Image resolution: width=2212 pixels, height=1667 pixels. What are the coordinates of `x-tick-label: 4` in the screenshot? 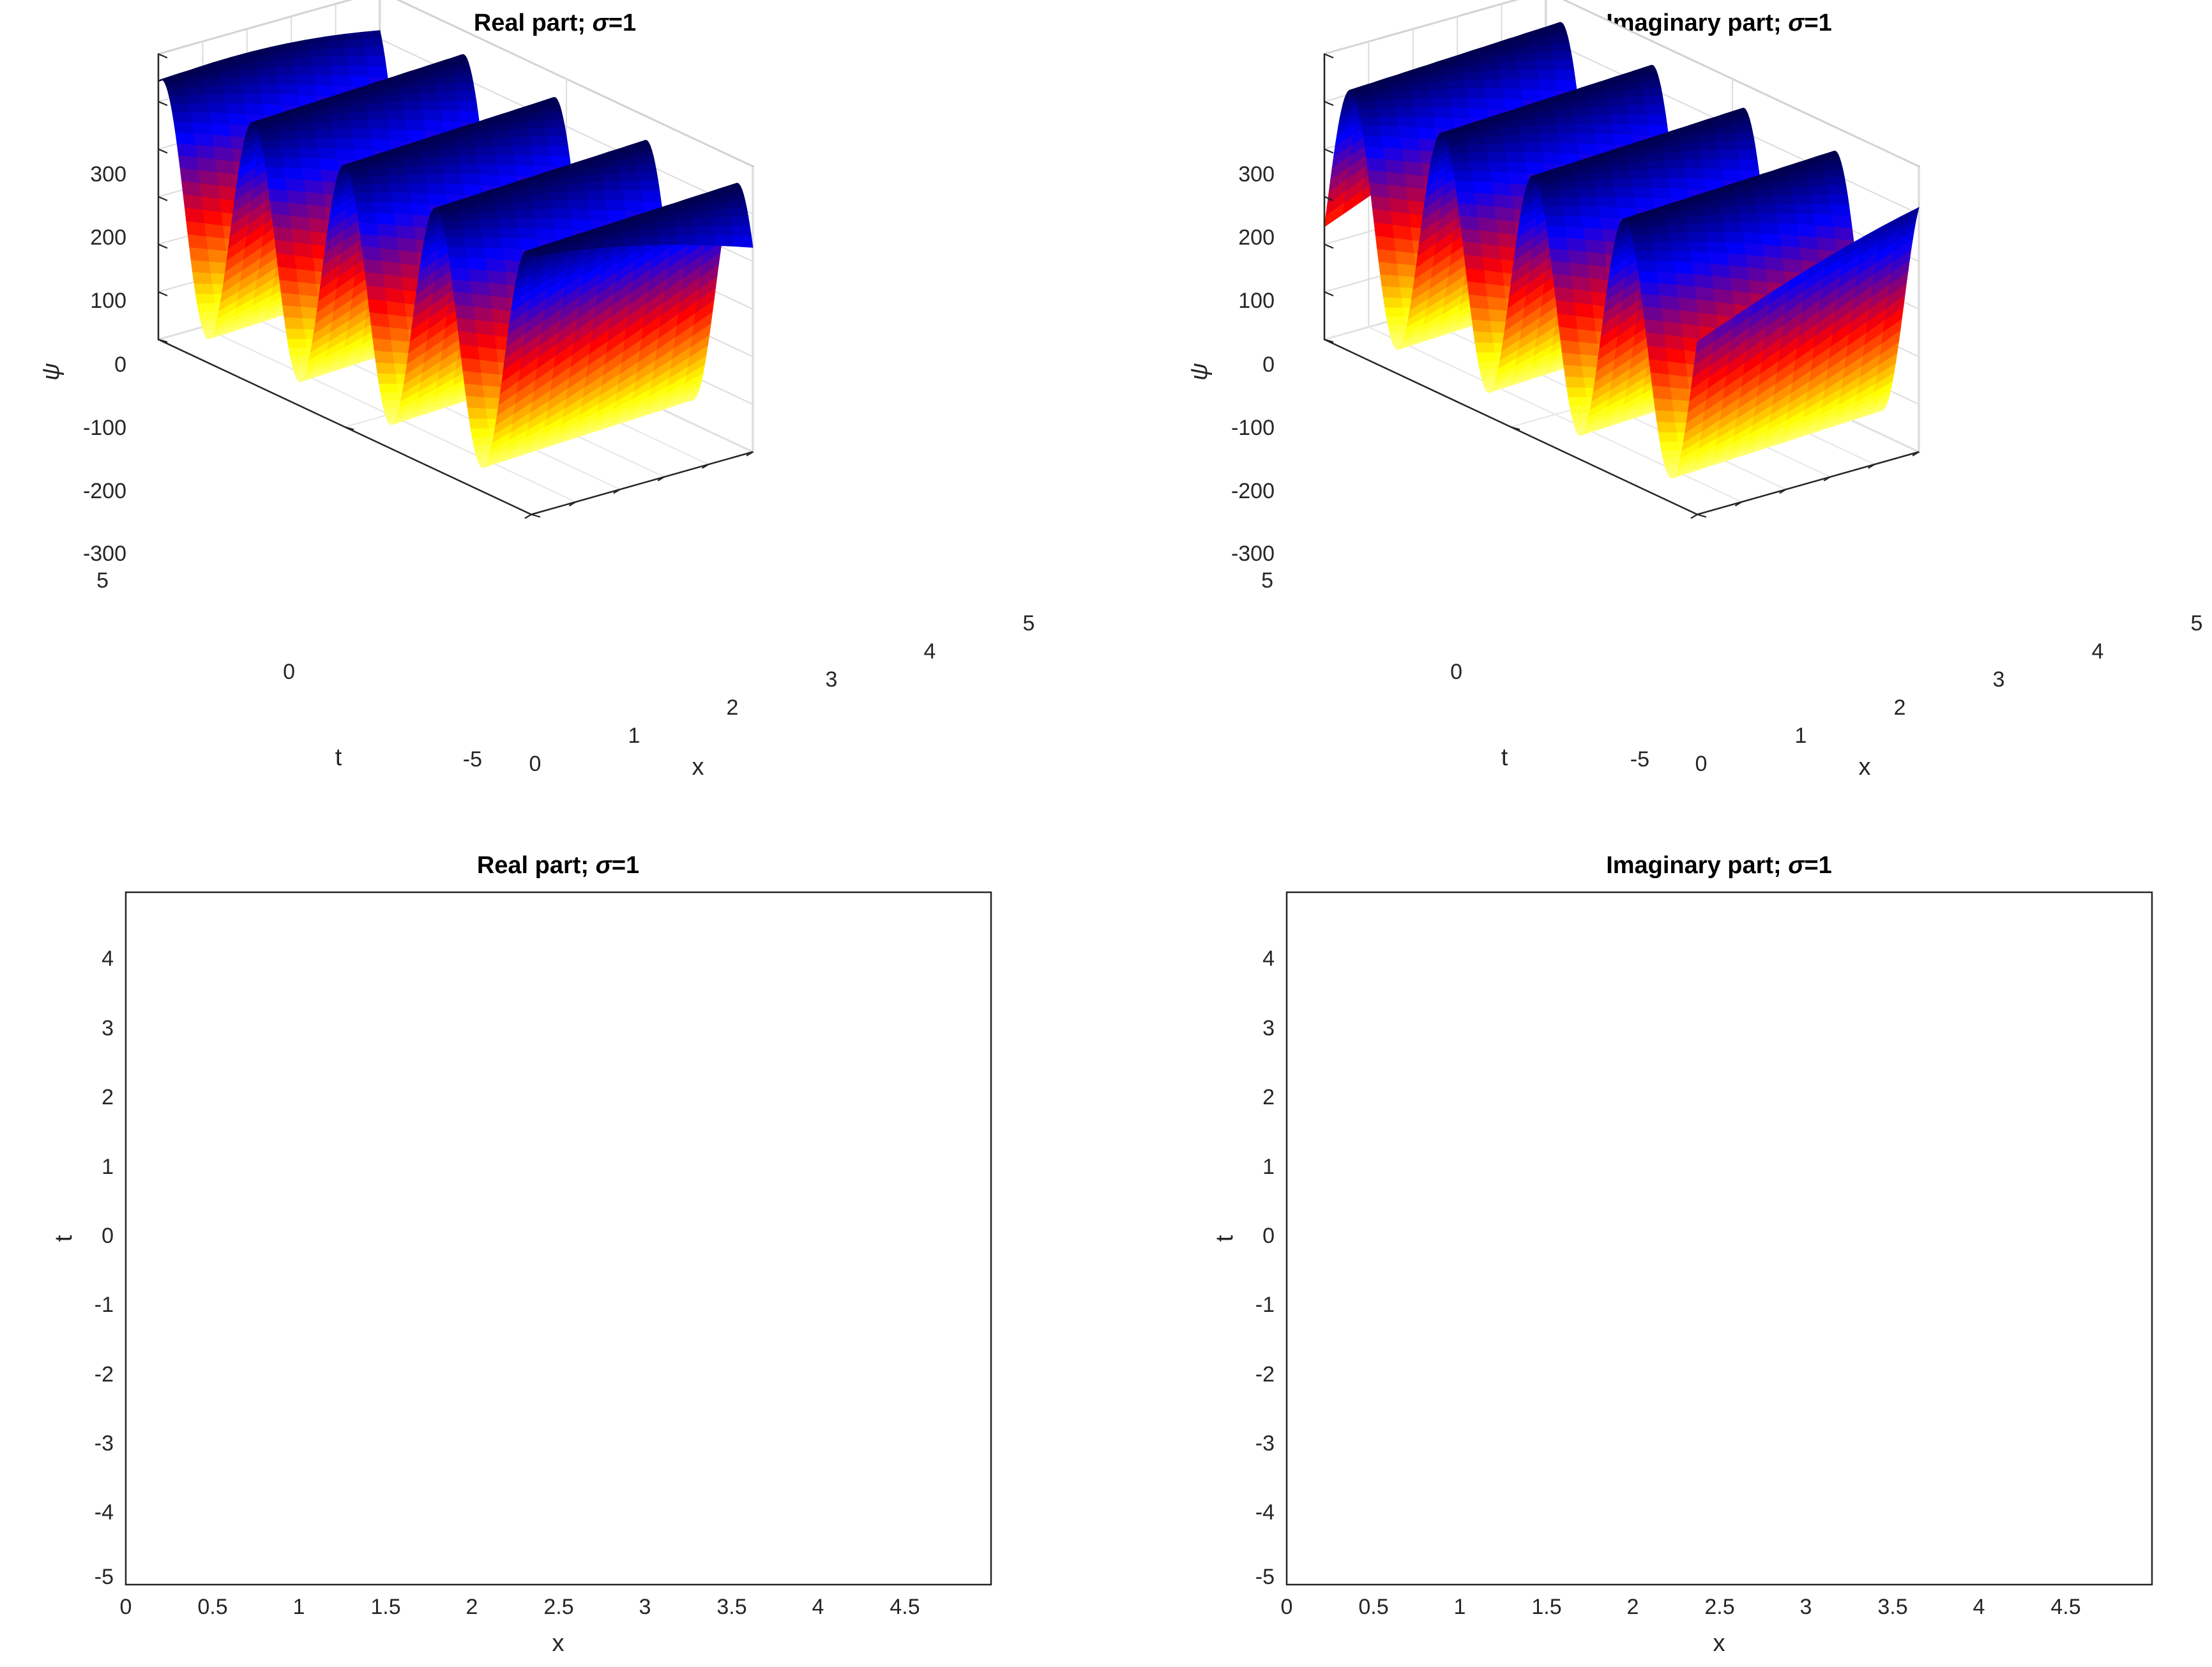 It's located at (930, 651).